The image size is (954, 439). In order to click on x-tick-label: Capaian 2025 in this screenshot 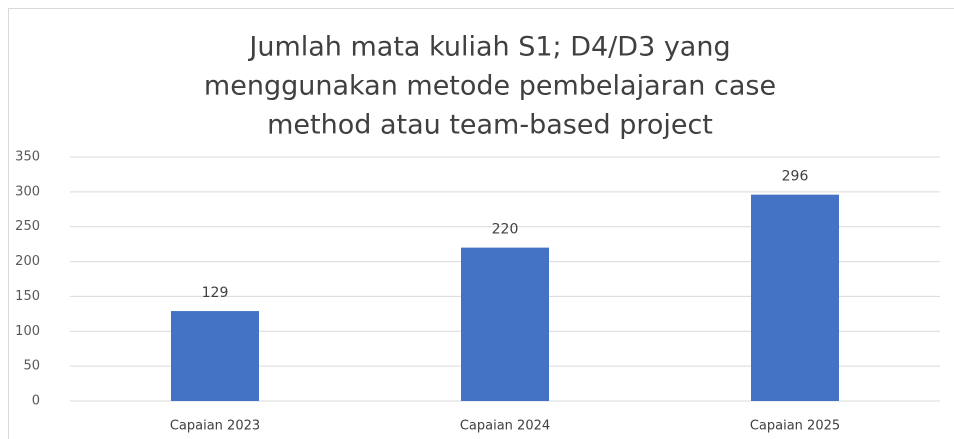, I will do `click(795, 426)`.